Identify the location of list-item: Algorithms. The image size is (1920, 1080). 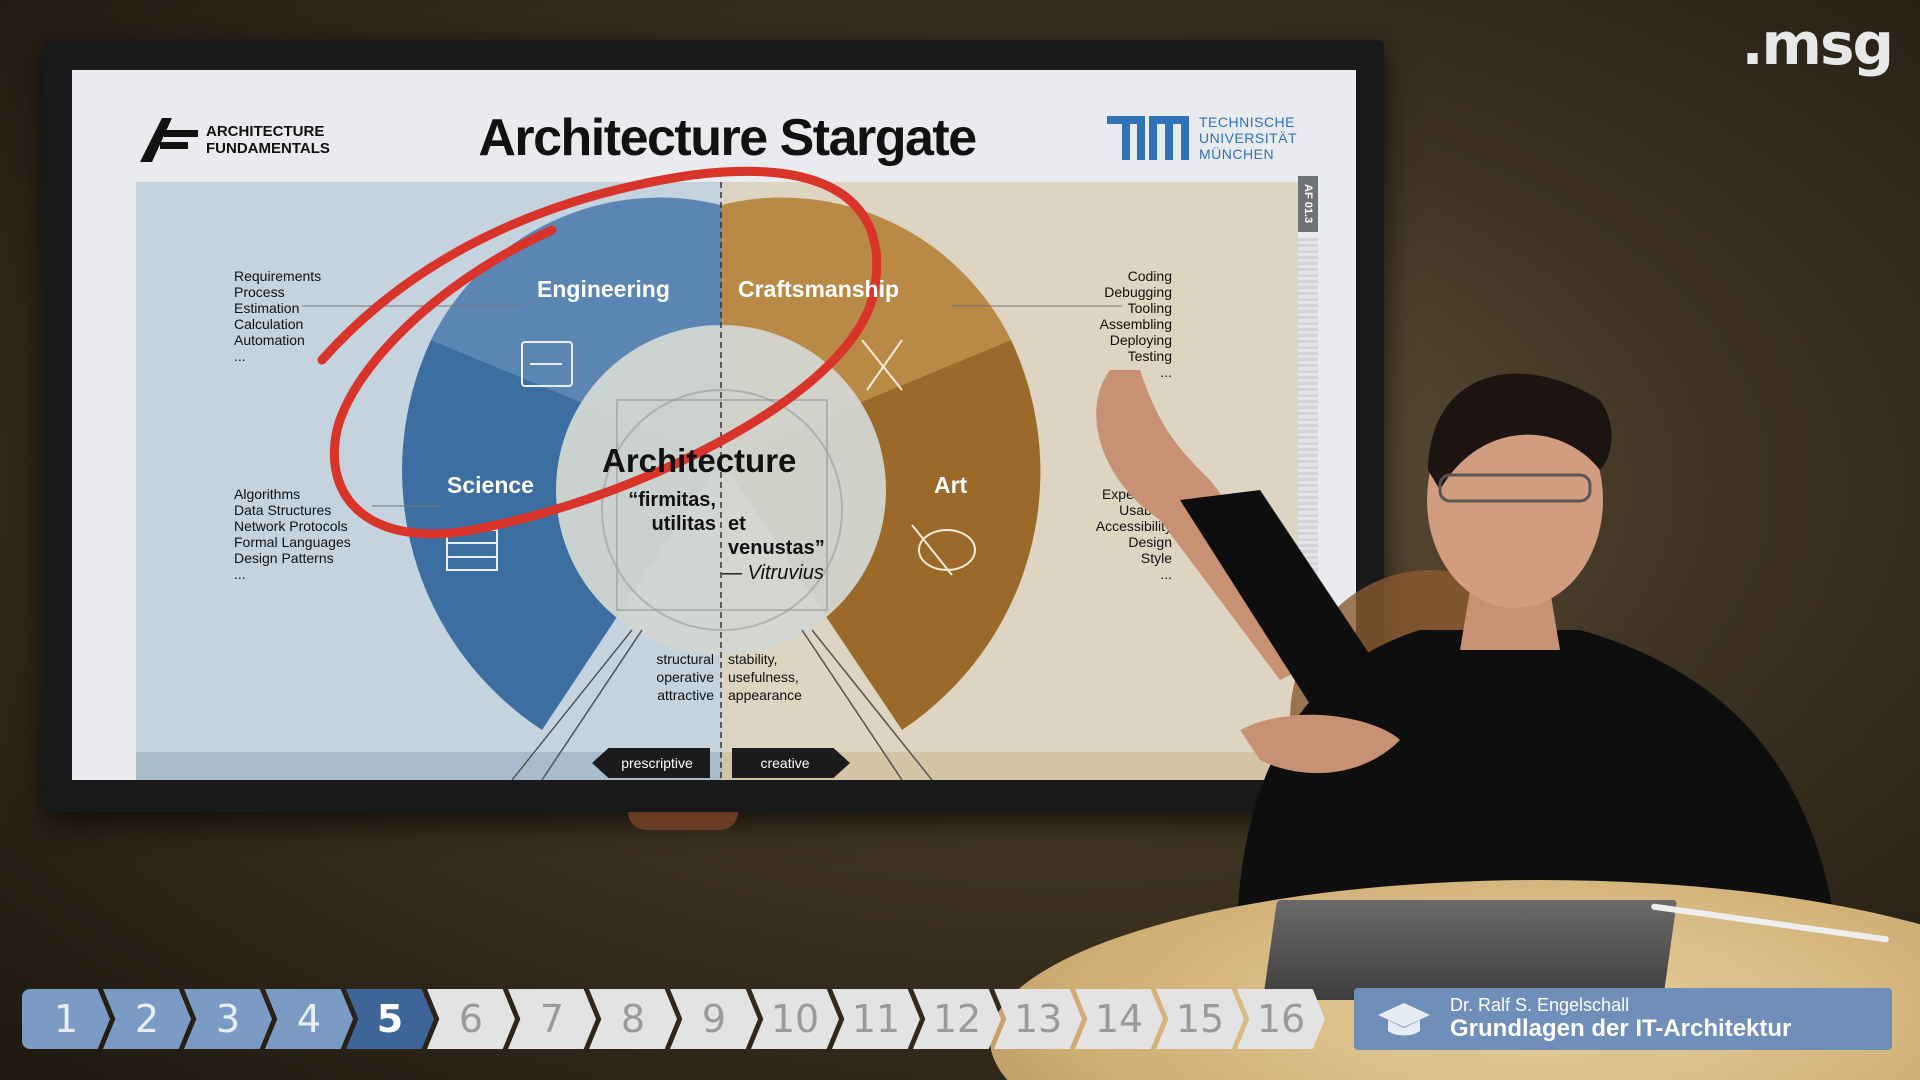
(267, 494).